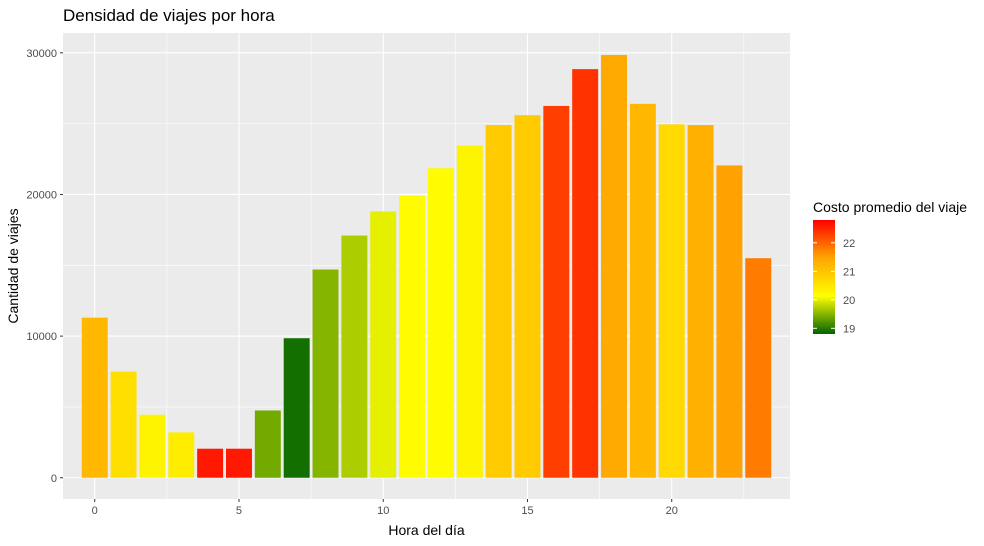 The image size is (984, 546). Describe the element at coordinates (849, 244) in the screenshot. I see `legend-label: 22` at that location.